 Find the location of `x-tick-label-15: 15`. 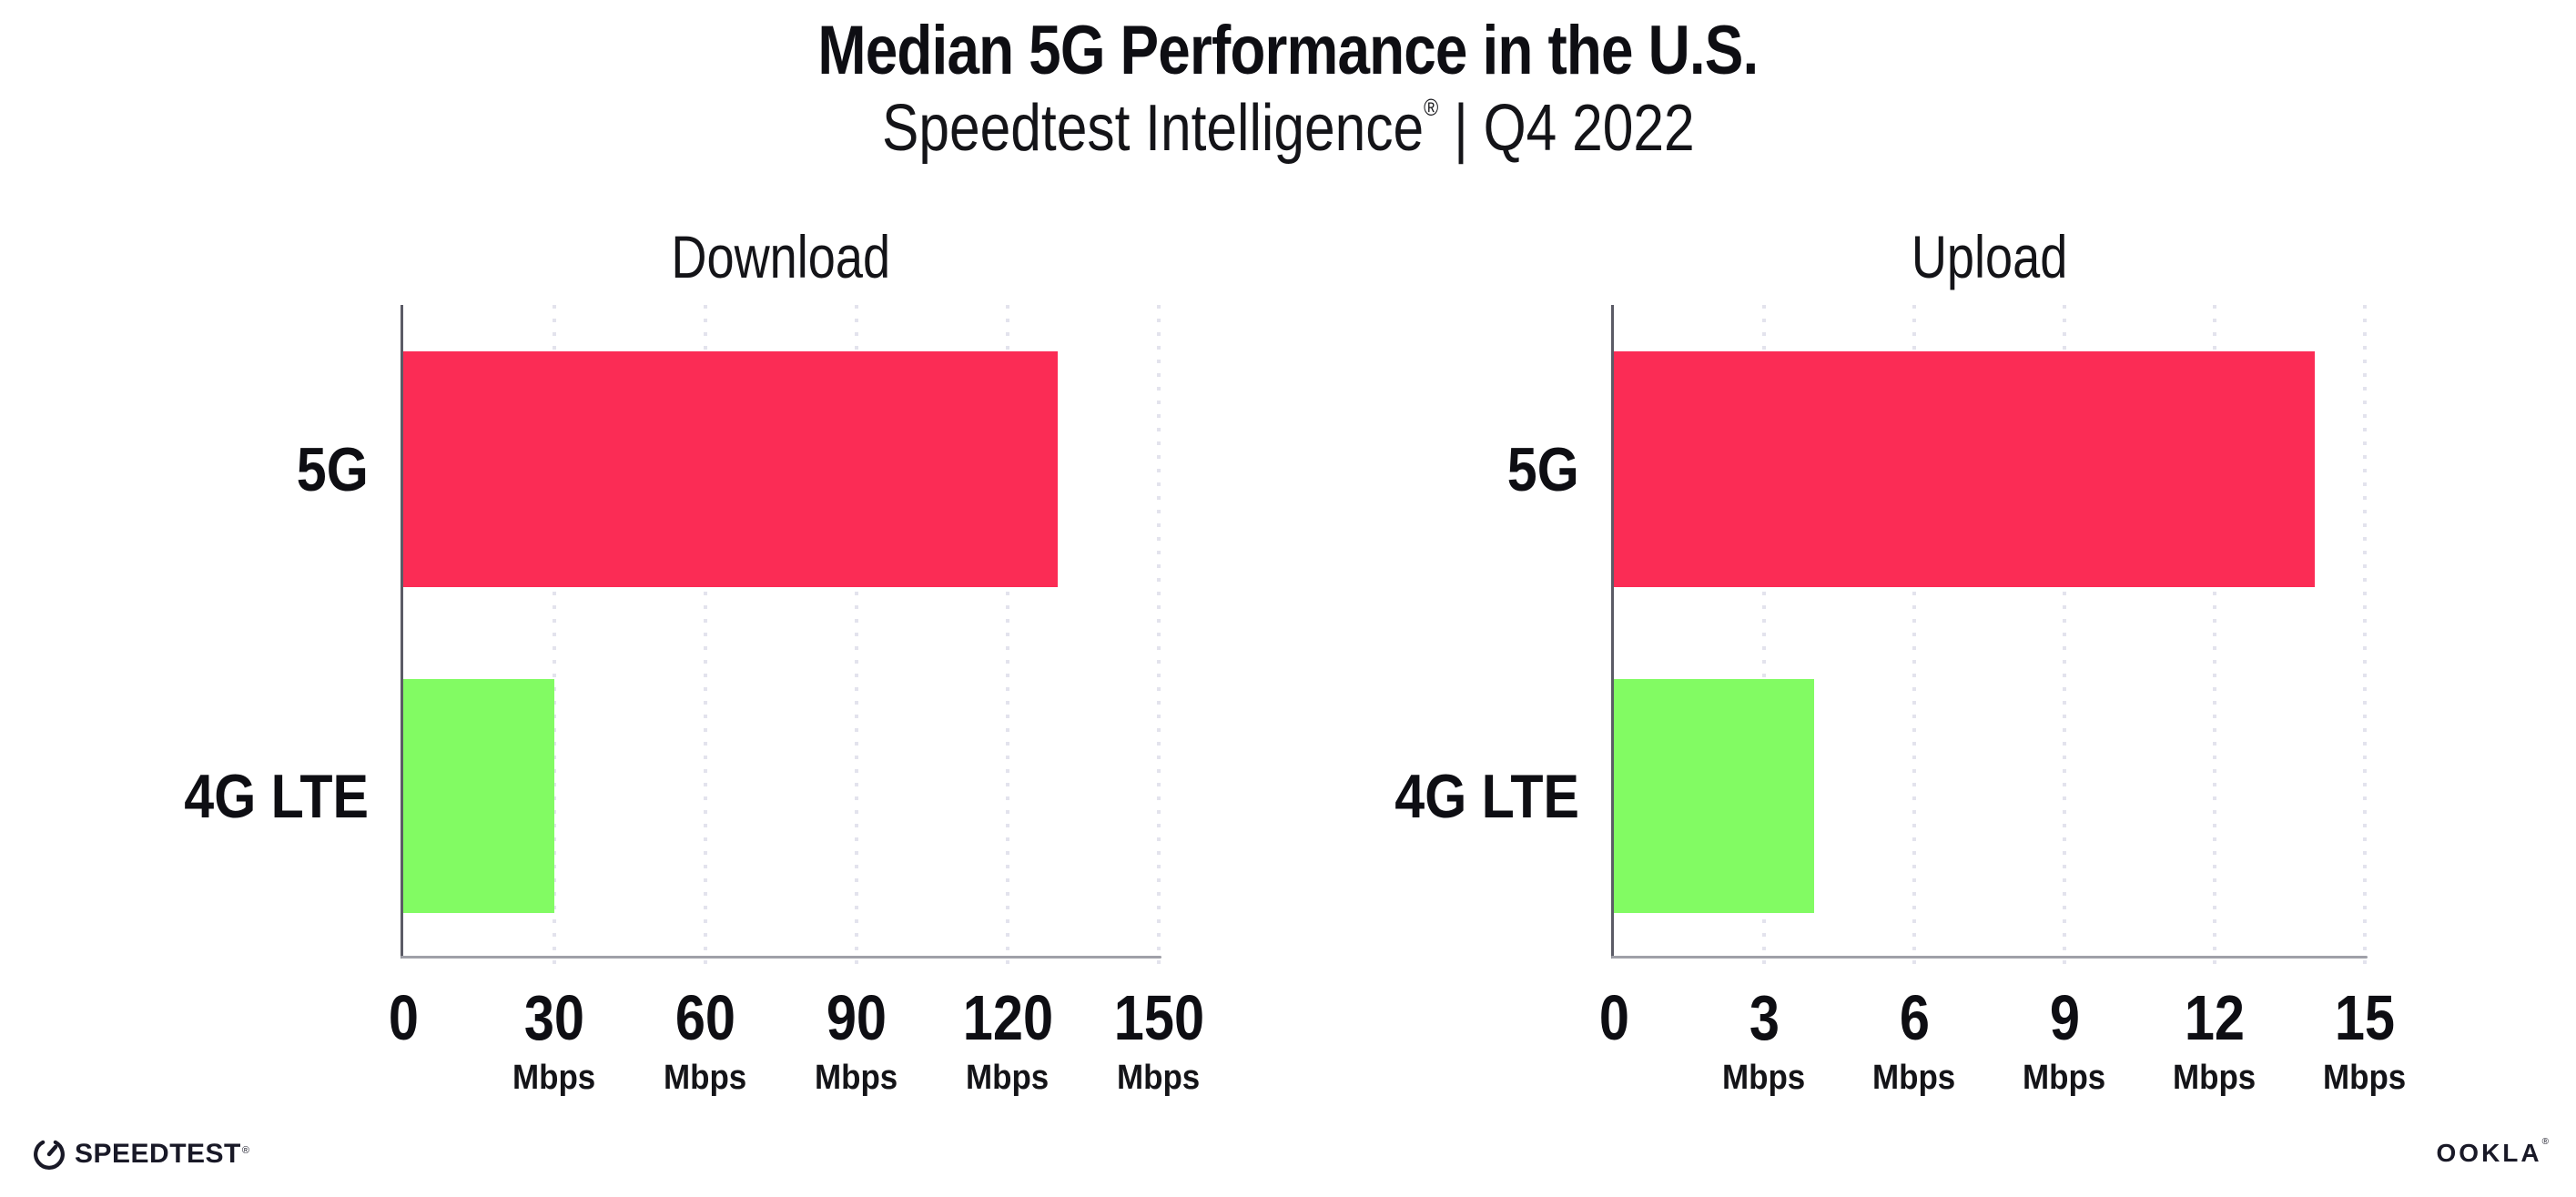

x-tick-label-15: 15 is located at coordinates (2365, 1018).